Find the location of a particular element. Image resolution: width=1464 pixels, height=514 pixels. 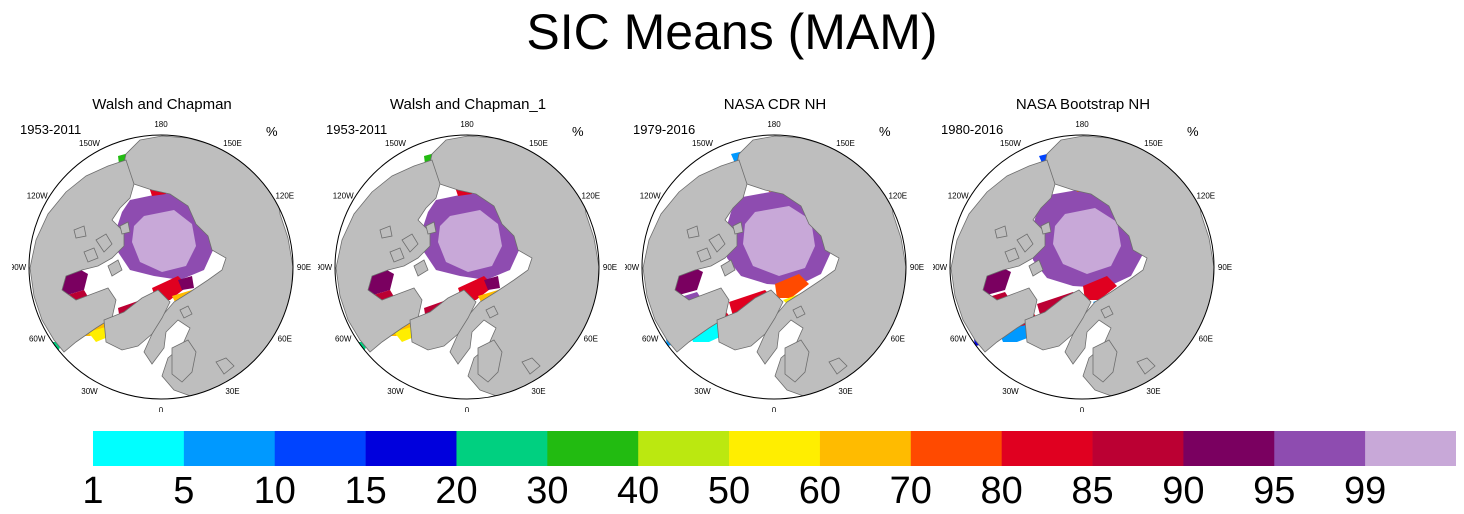

colorbar-tick-label: 99 is located at coordinates (1365, 491).